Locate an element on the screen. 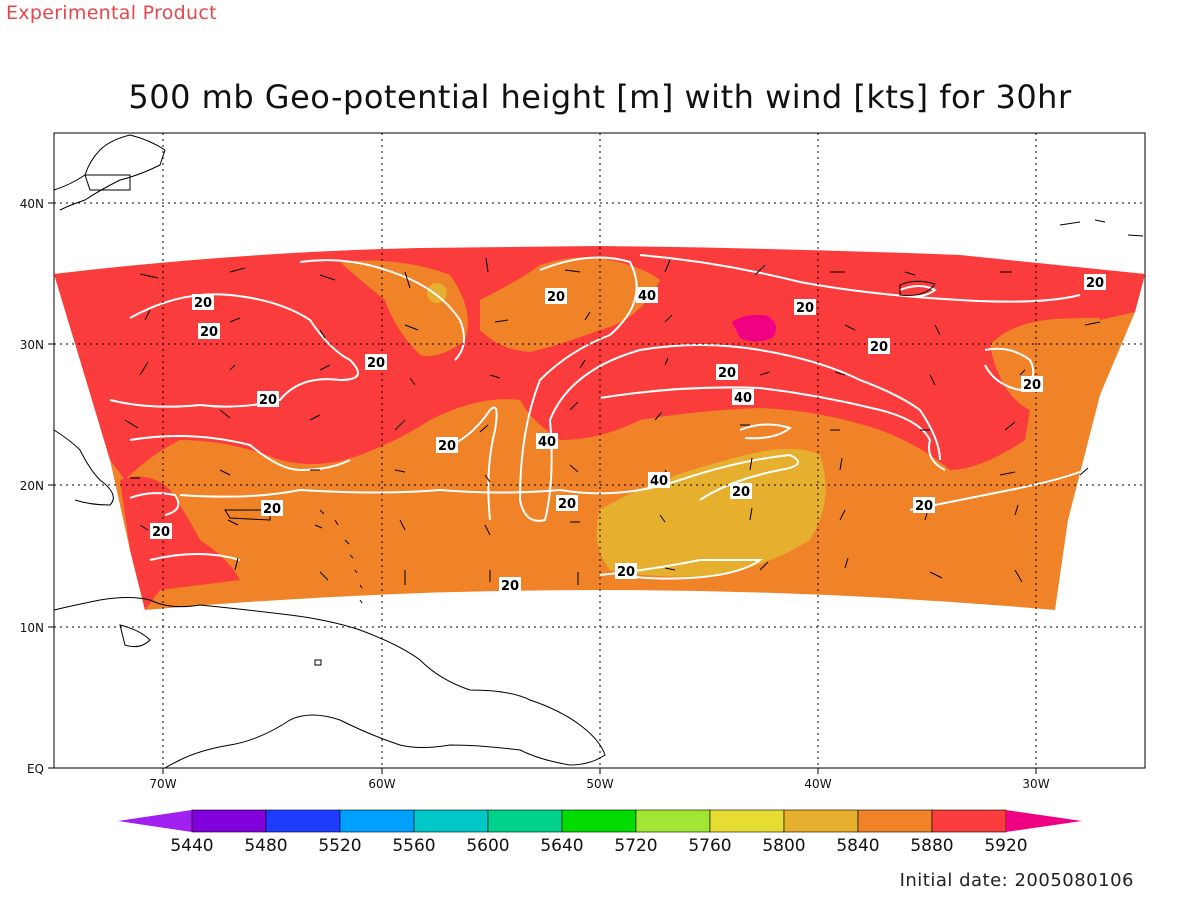  legend-label: 5920 is located at coordinates (1005, 846).